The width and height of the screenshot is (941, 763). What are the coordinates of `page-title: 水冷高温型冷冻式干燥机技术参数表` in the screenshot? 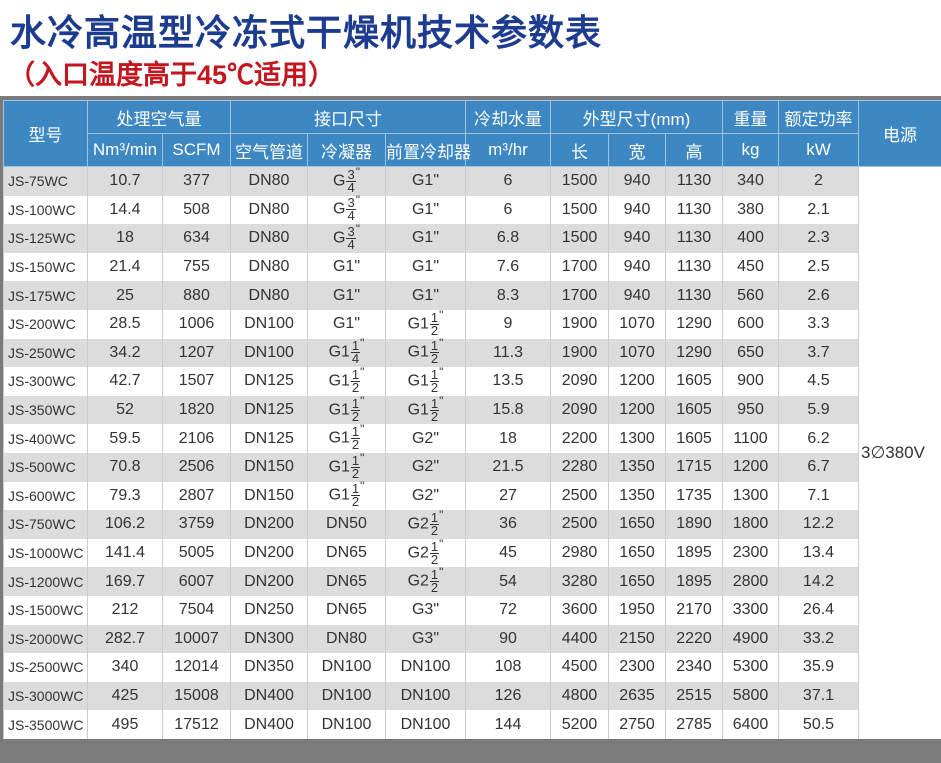 It's located at (306, 32).